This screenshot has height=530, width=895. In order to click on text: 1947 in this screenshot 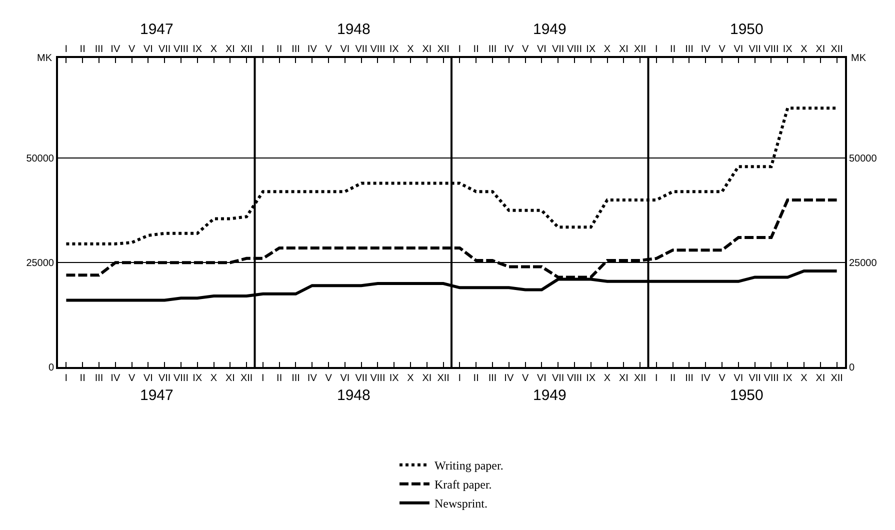, I will do `click(157, 29)`.